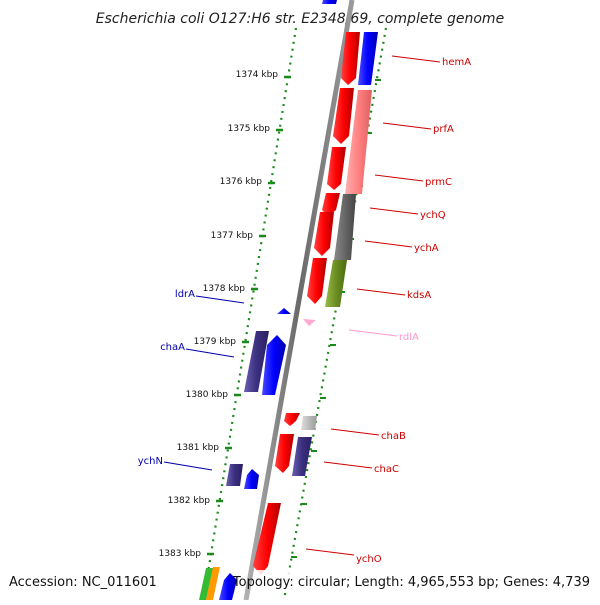 This screenshot has height=605, width=600. What do you see at coordinates (438, 182) in the screenshot?
I see `gene-label-prmC: prmC` at bounding box center [438, 182].